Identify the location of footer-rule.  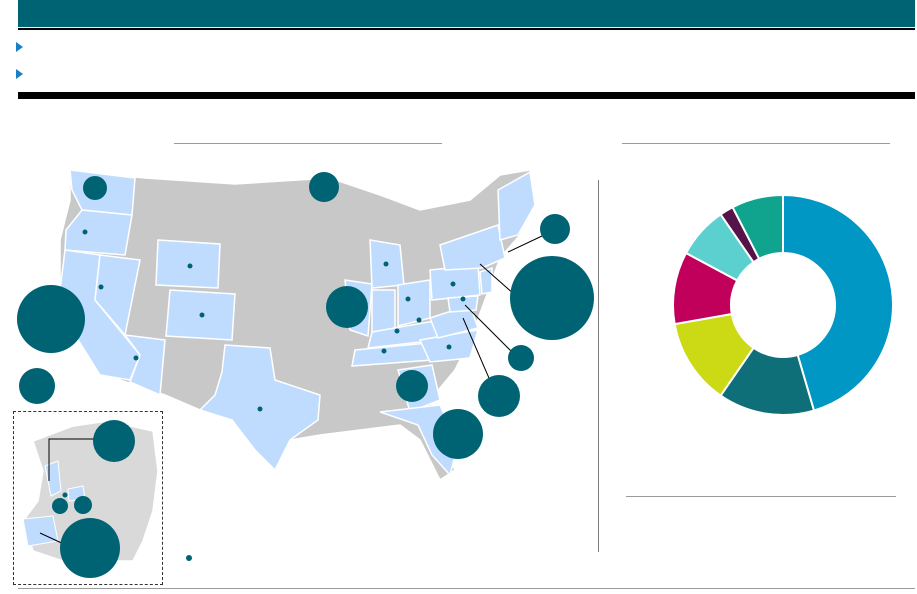
(466, 588).